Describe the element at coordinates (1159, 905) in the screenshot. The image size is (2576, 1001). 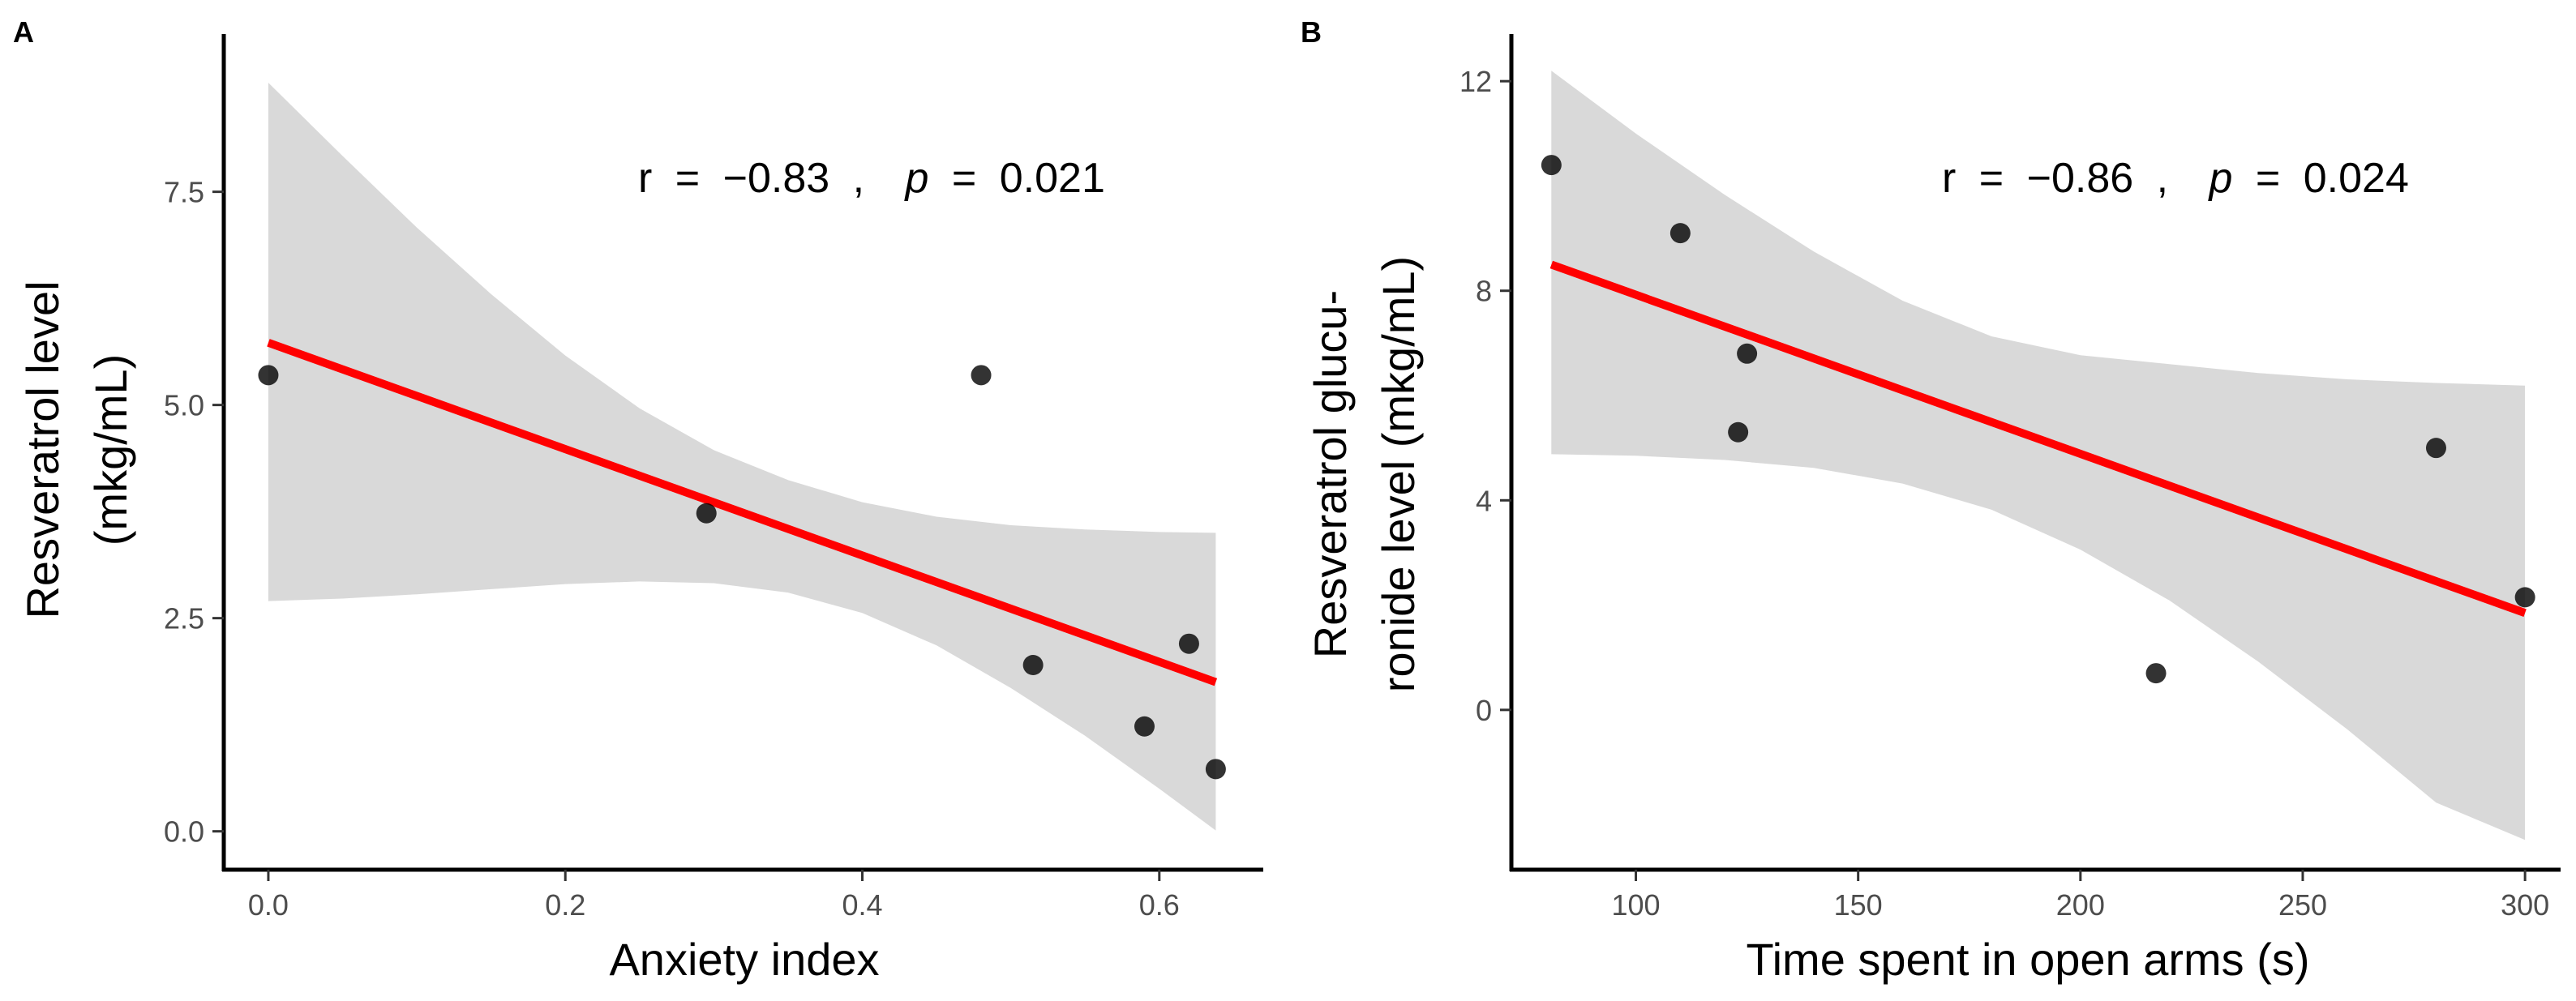
I see `panel-a-x-tick-label-4: 0.6` at that location.